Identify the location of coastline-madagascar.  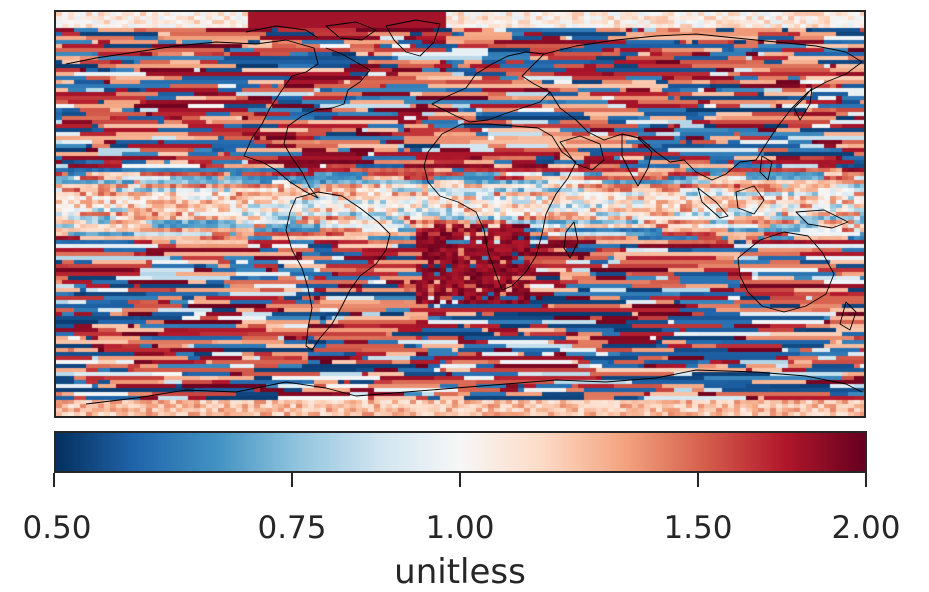
(571, 240).